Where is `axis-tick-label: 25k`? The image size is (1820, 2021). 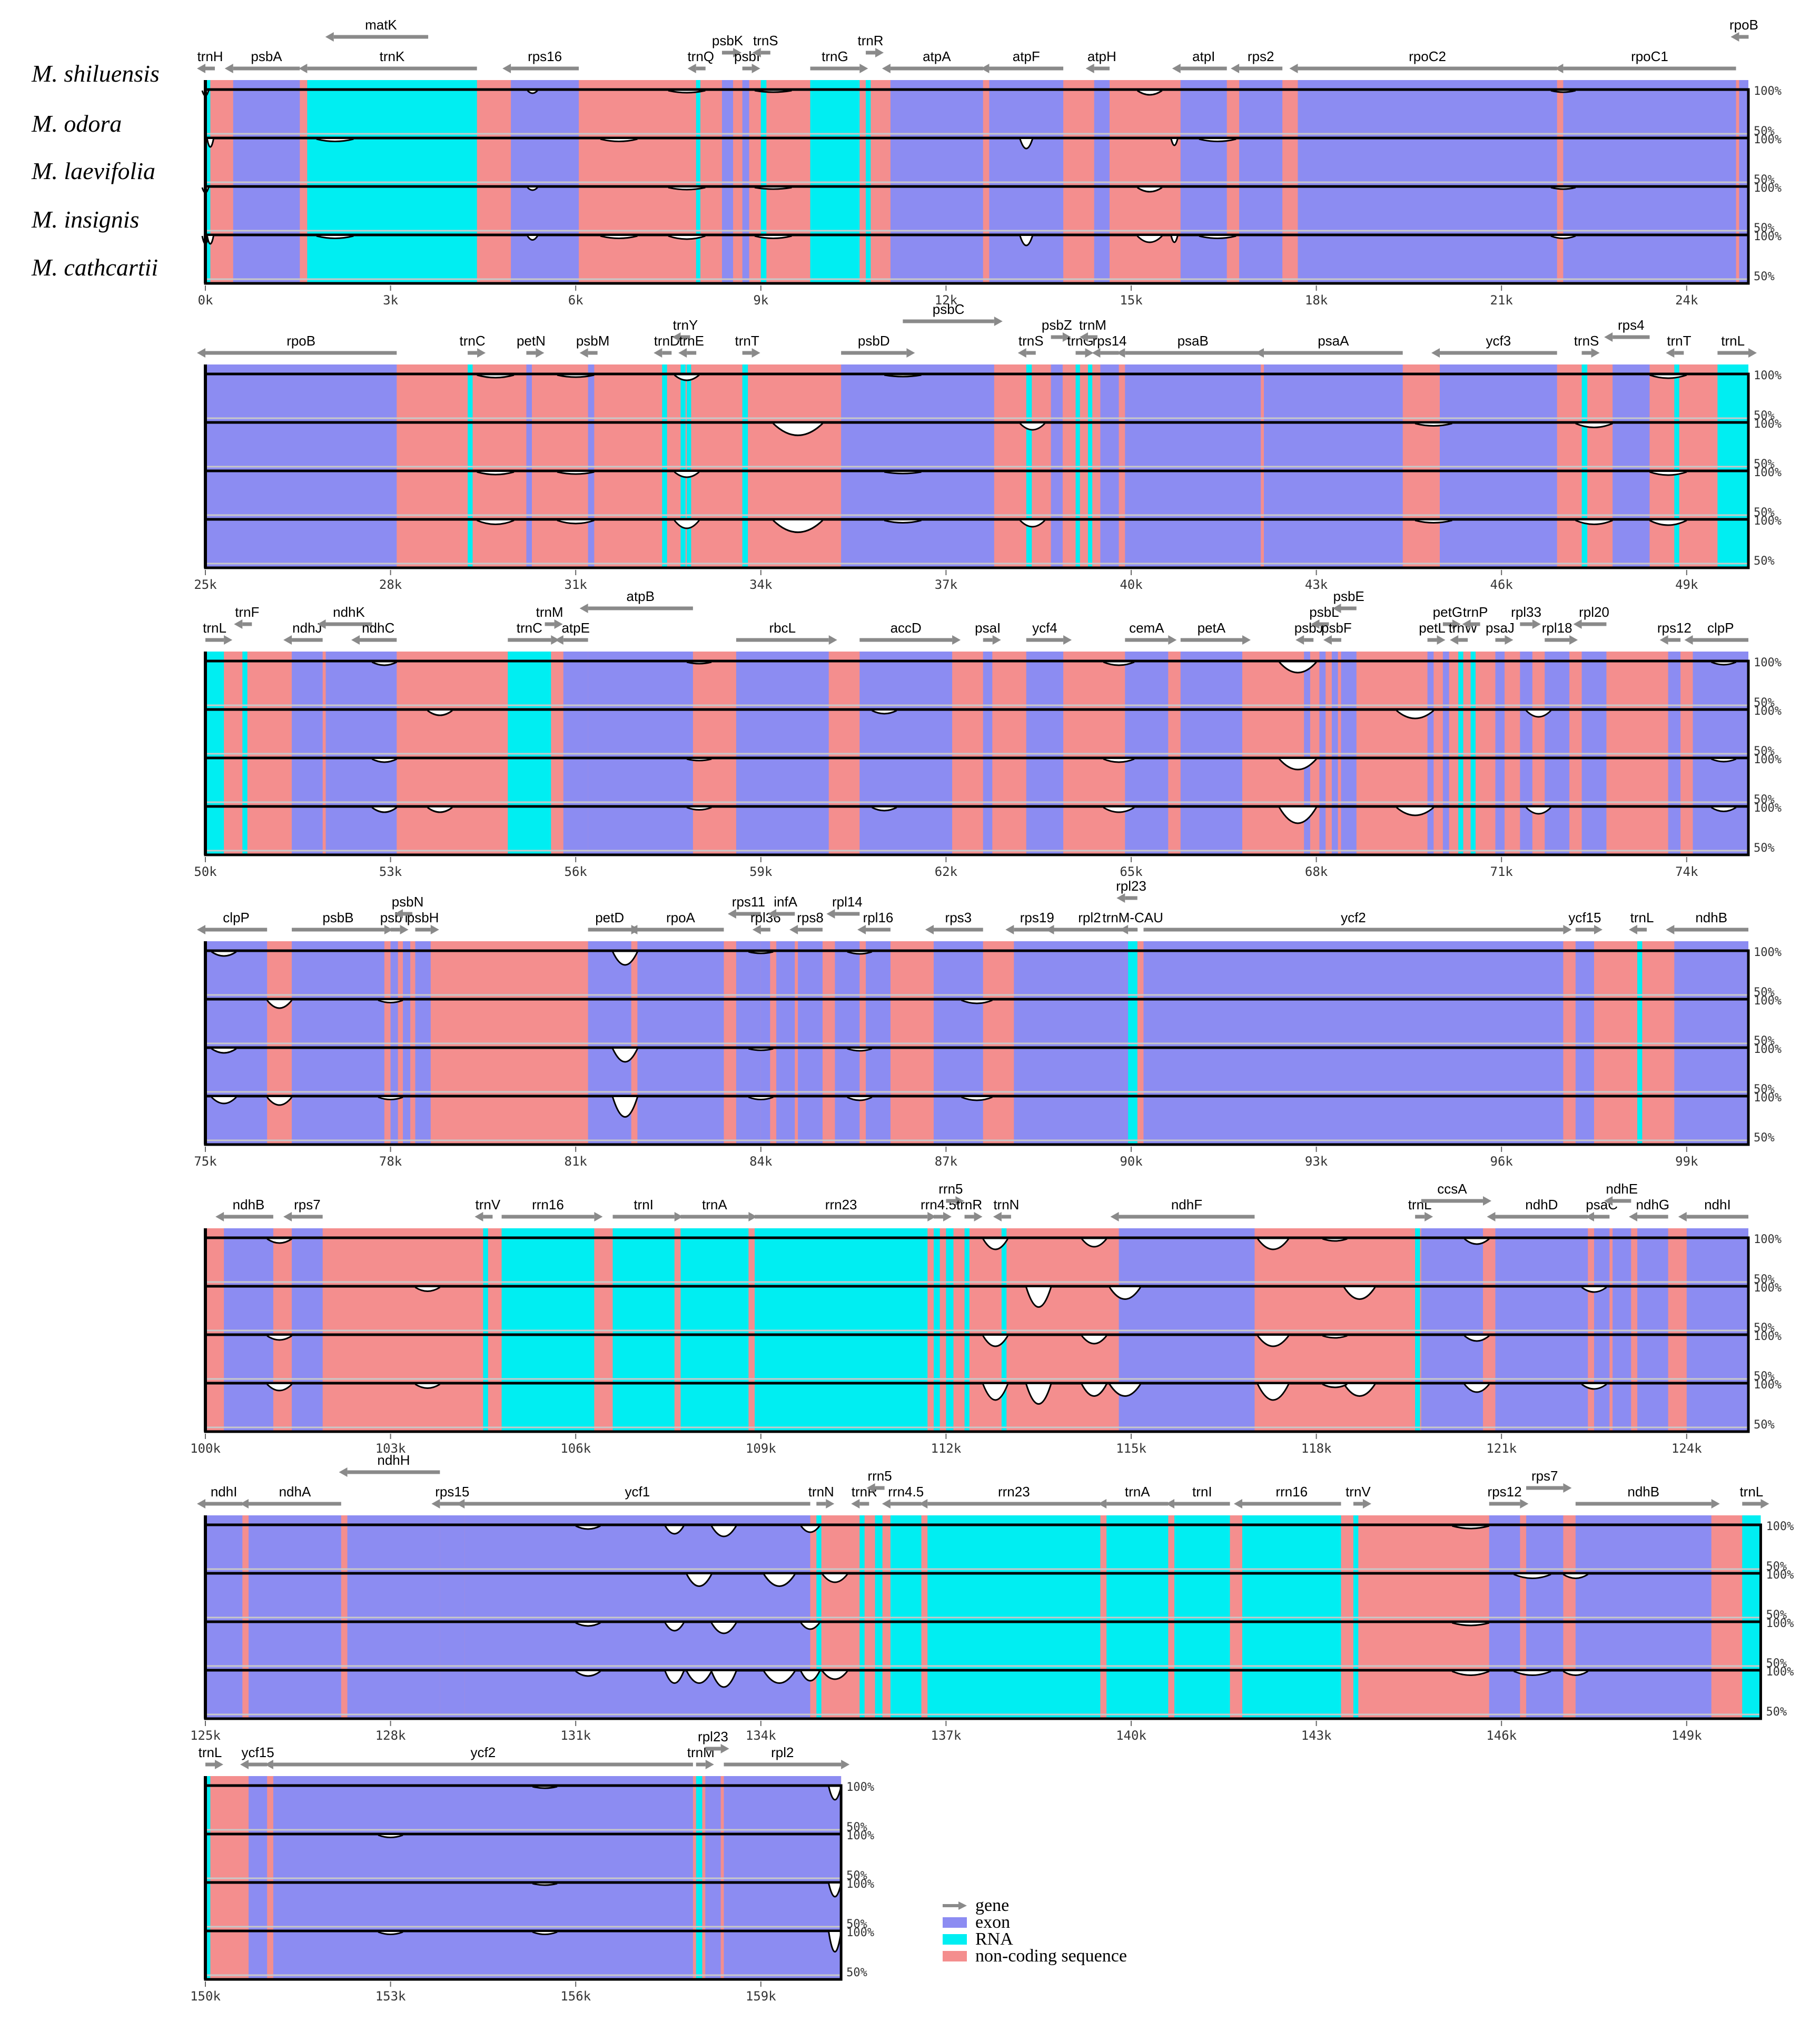
axis-tick-label: 25k is located at coordinates (205, 584).